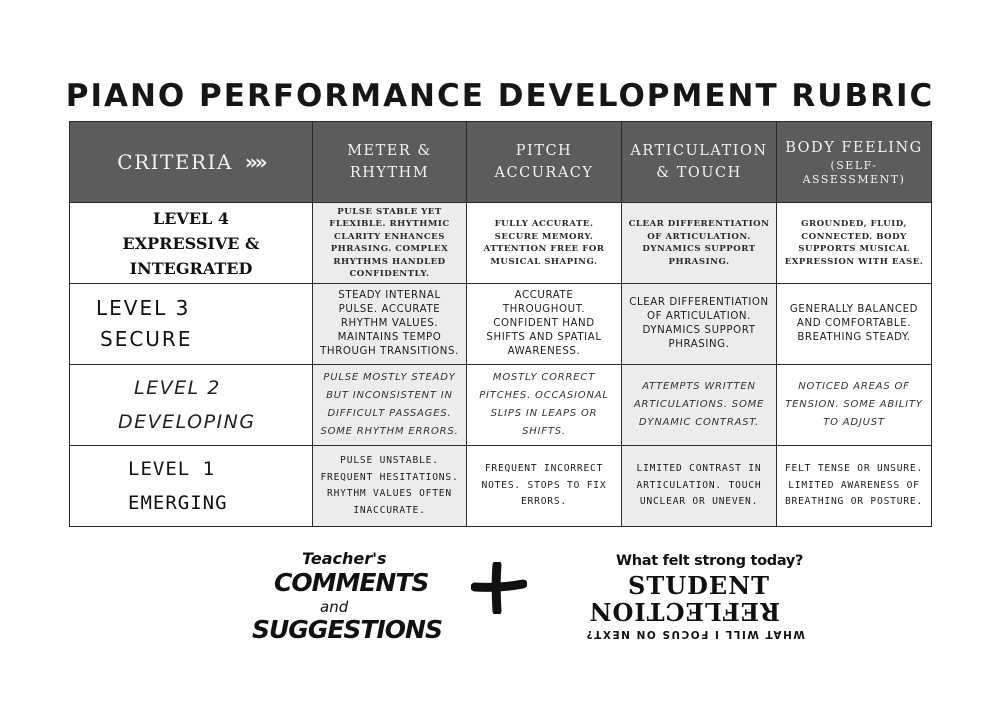 This screenshot has width=1000, height=720. What do you see at coordinates (191, 405) in the screenshot?
I see `level-2-label: LEVEL 2 DEVELOPING` at bounding box center [191, 405].